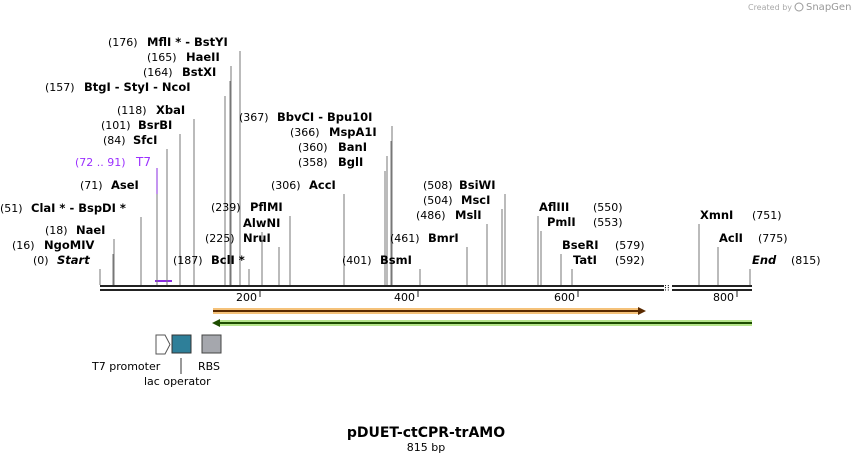  I want to click on site-name: MflI * - BstYI, so click(187, 42).